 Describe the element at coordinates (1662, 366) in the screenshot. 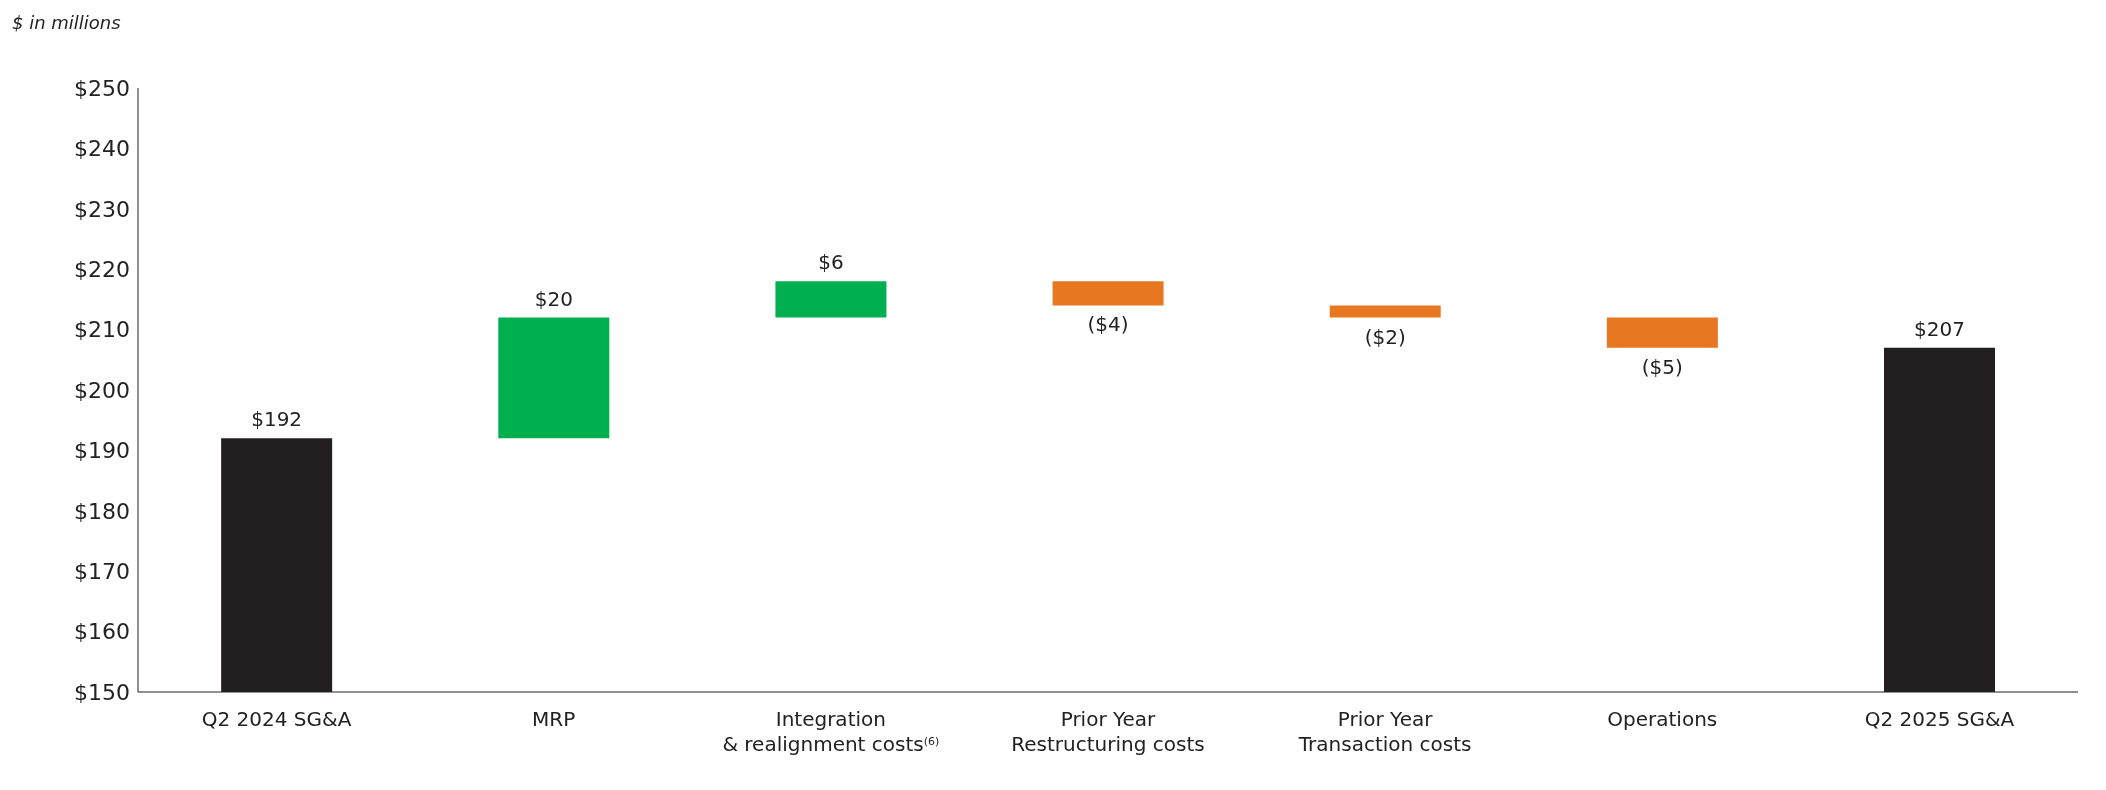

I see `data-label: ($5)` at that location.